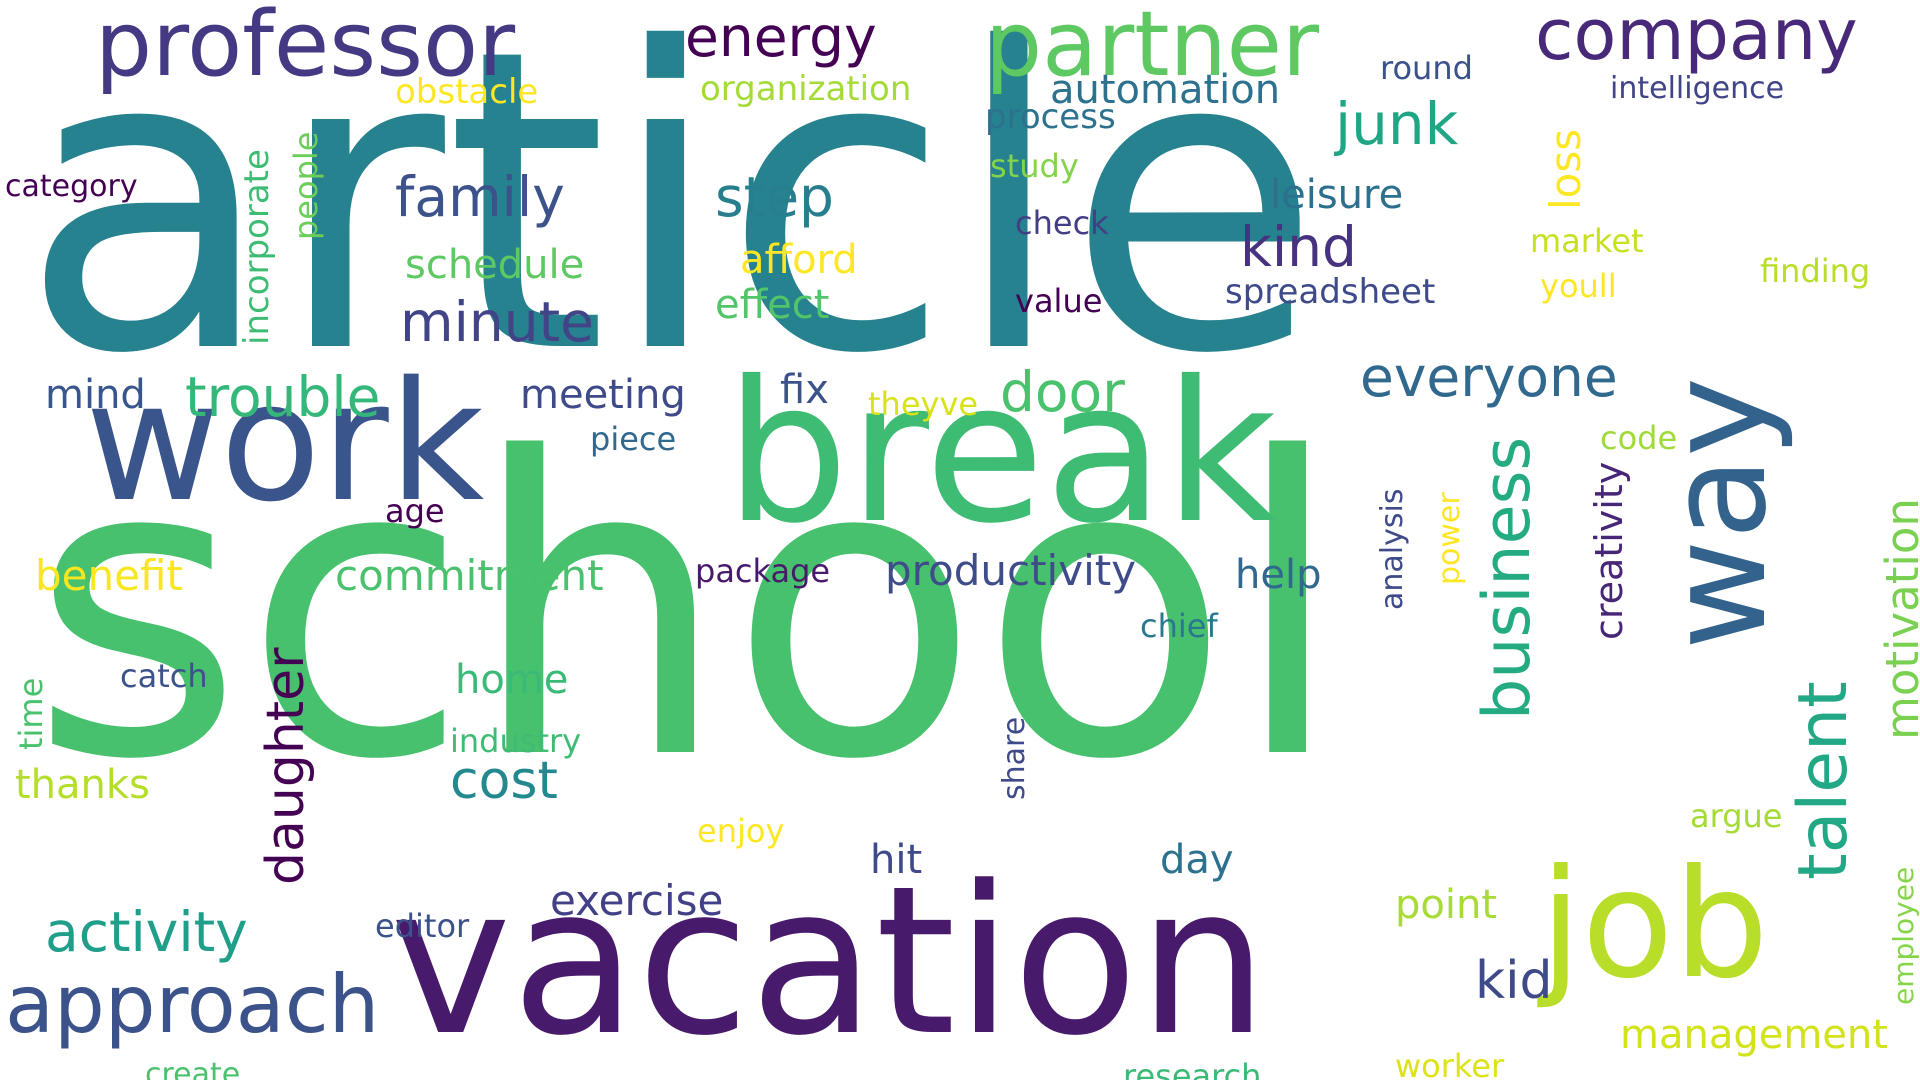 The image size is (1920, 1080). Describe the element at coordinates (192, 1004) in the screenshot. I see `word-approach: approach` at that location.